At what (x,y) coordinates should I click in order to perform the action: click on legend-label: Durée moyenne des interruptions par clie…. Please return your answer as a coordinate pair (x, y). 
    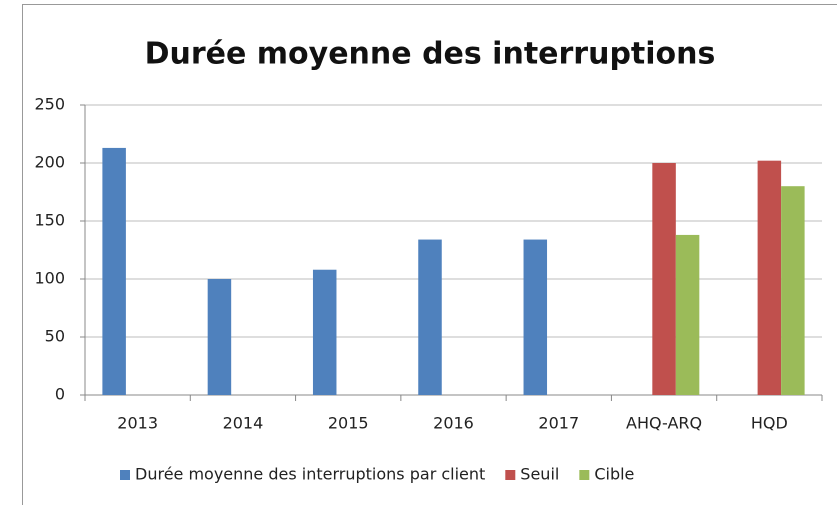
    Looking at the image, I should click on (310, 474).